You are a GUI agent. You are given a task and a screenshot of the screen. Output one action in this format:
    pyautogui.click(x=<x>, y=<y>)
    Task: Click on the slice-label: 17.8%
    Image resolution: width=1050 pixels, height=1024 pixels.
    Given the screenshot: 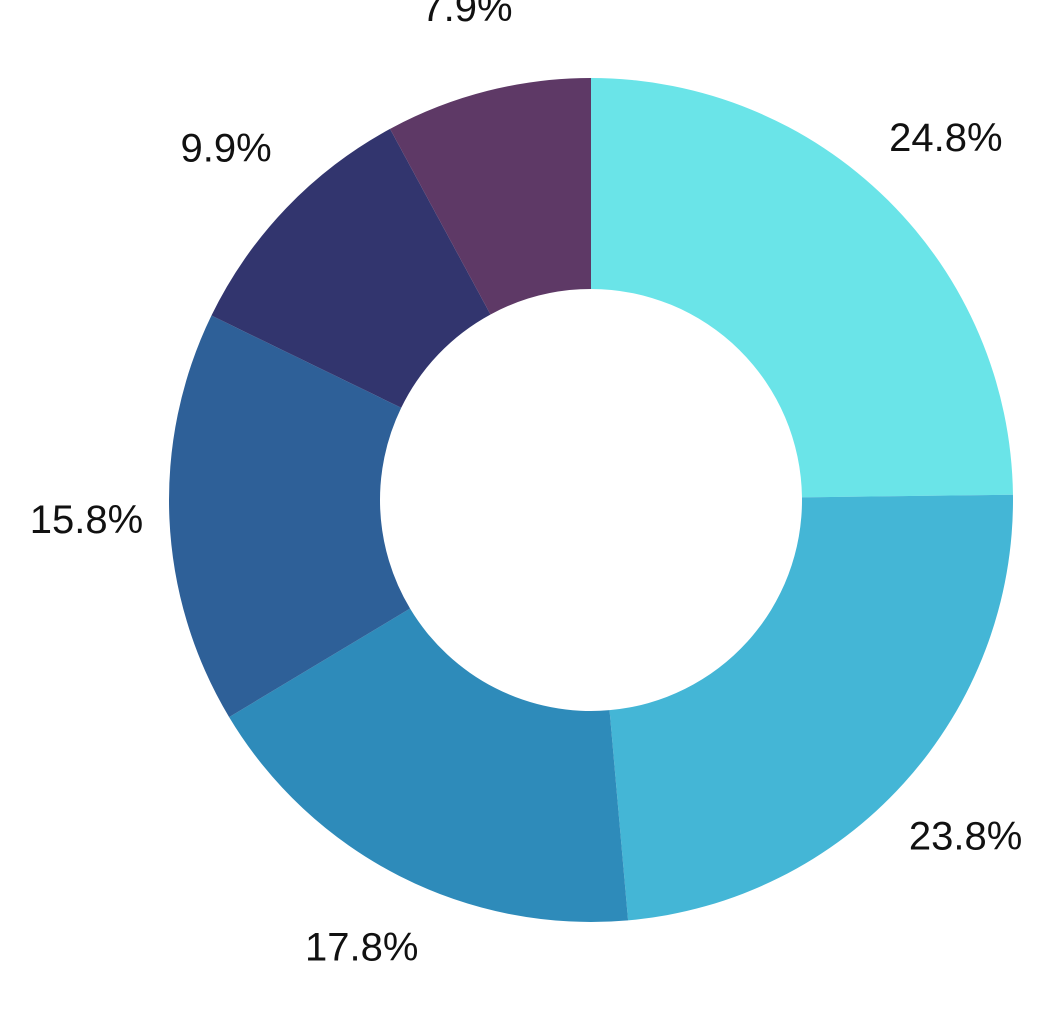 What is the action you would take?
    pyautogui.click(x=361, y=948)
    